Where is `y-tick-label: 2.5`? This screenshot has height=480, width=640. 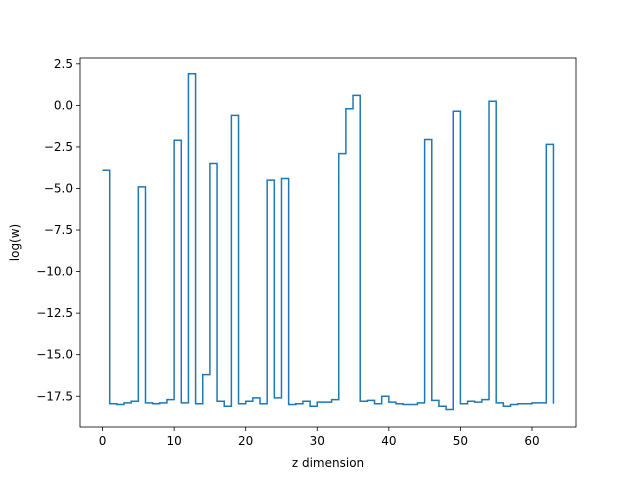 y-tick-label: 2.5 is located at coordinates (63, 64).